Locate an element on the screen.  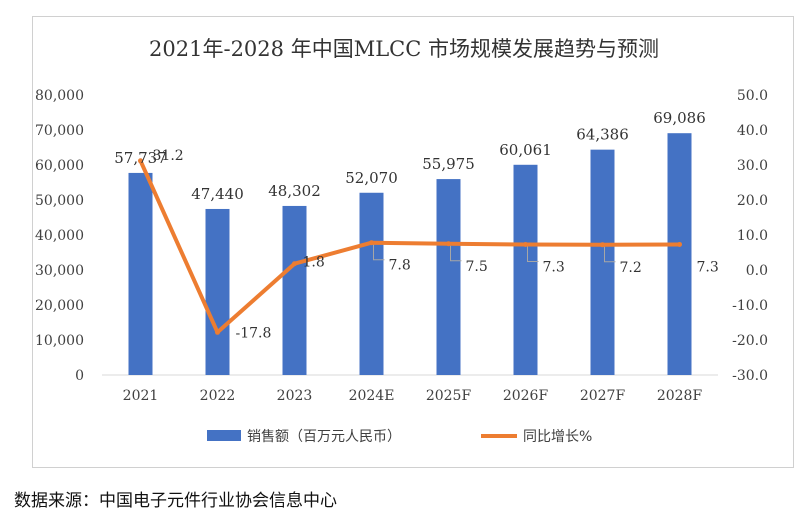
y-right-tick-label: -10.0 is located at coordinates (750, 306).